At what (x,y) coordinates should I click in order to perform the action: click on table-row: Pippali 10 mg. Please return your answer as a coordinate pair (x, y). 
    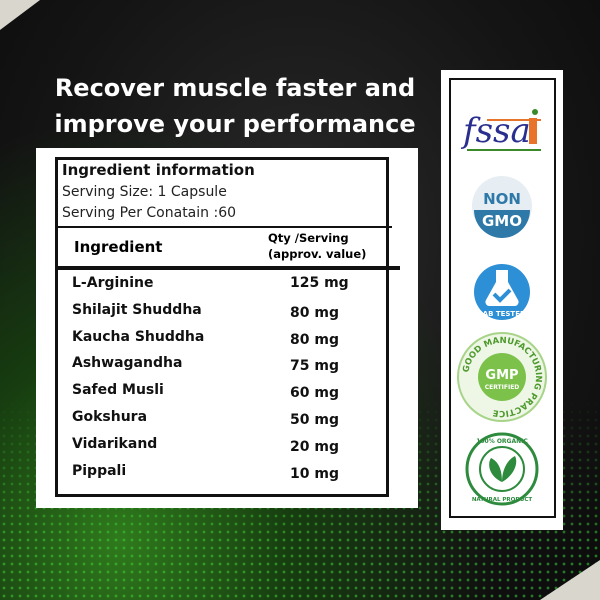
    Looking at the image, I should click on (232, 472).